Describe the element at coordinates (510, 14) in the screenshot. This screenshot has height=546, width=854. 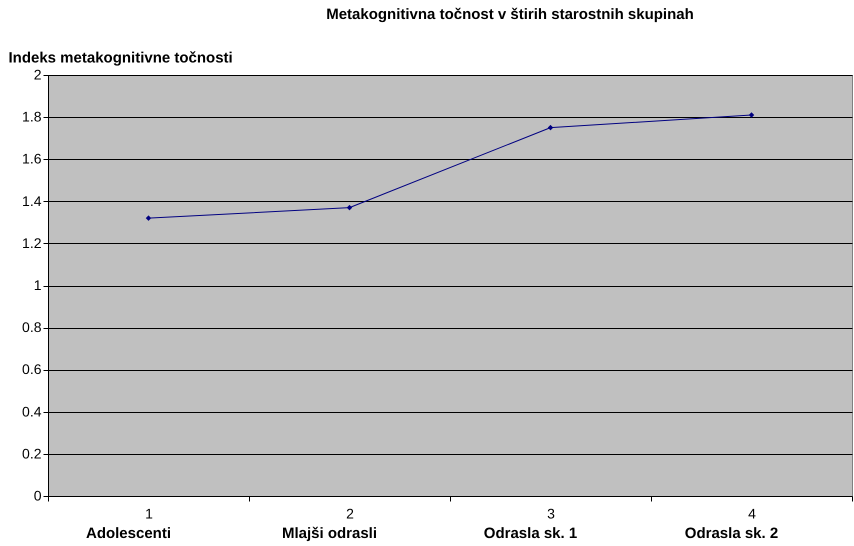
I see `chart-title: Metakognitivna točnost v štirih starostnih skupinah` at that location.